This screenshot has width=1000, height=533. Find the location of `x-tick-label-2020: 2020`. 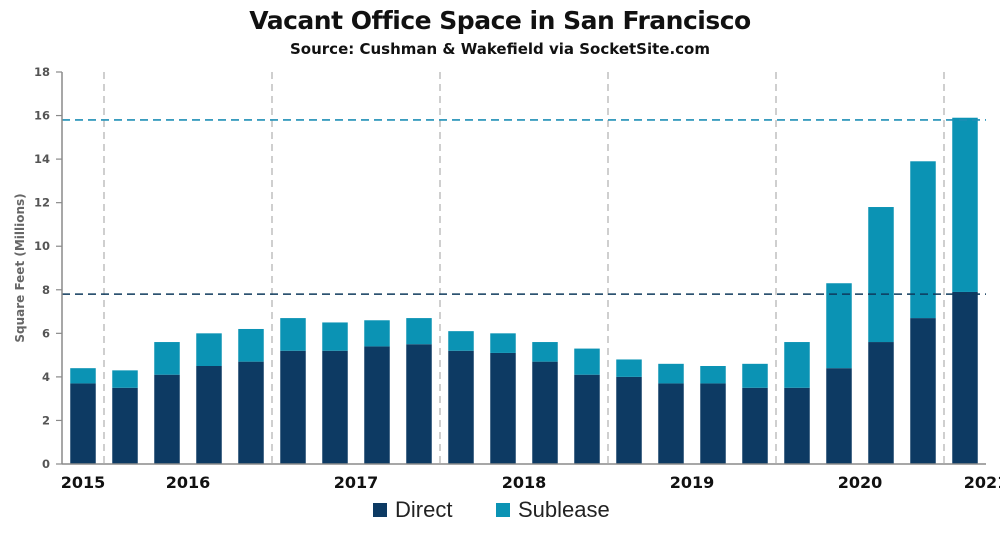

x-tick-label-2020: 2020 is located at coordinates (860, 482).